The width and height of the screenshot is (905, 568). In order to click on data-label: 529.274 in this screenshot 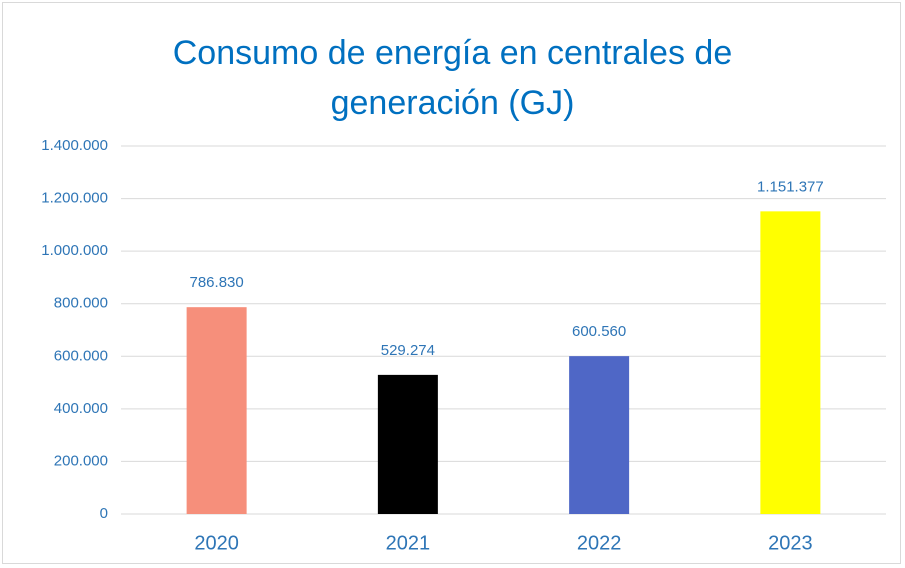, I will do `click(408, 350)`.